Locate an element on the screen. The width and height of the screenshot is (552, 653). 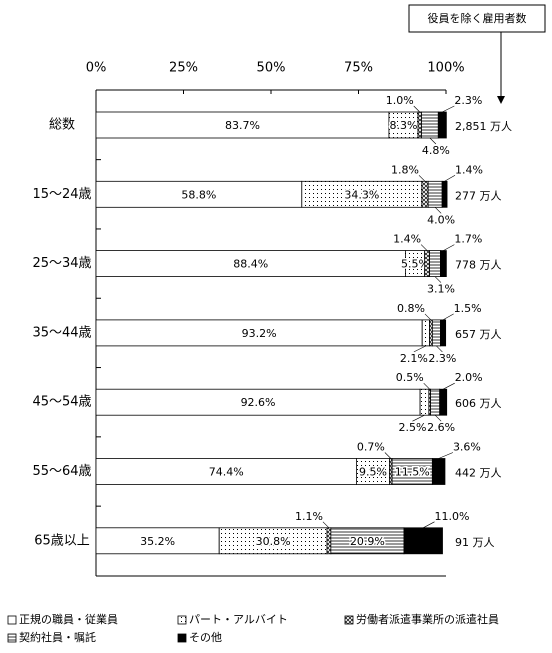
value-label: 8.3% is located at coordinates (403, 125).